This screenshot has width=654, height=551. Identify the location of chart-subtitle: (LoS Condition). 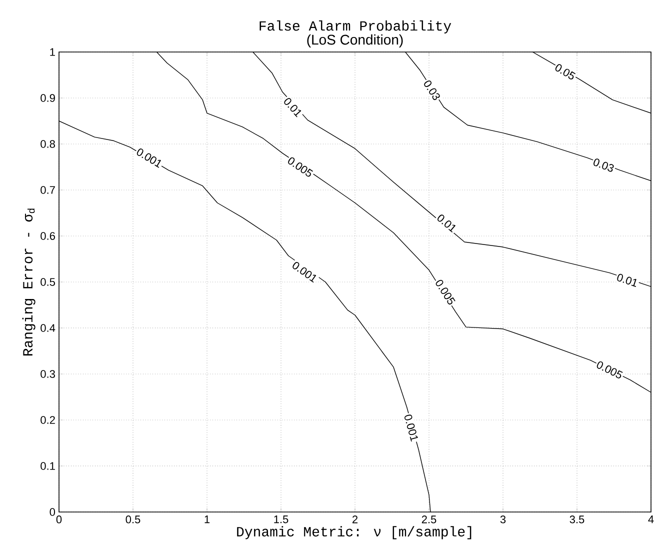
(355, 41).